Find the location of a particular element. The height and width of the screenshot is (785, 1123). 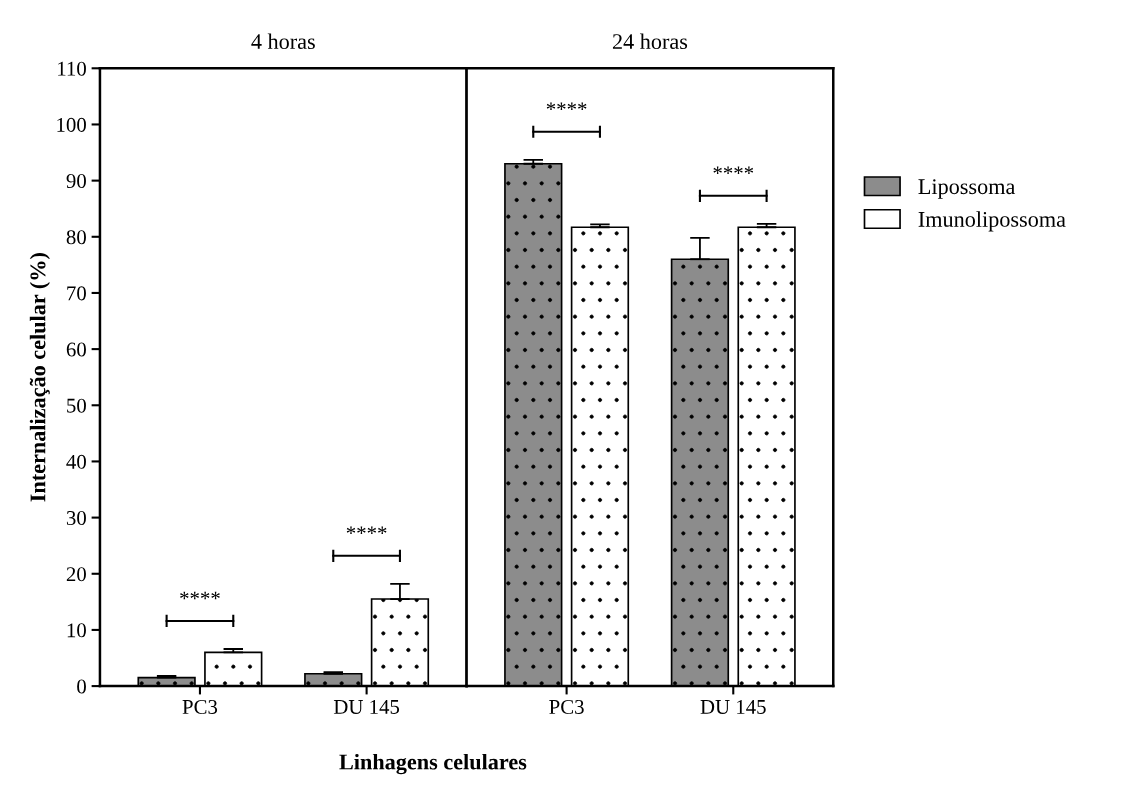

y-tick-label: 90 is located at coordinates (76, 181).